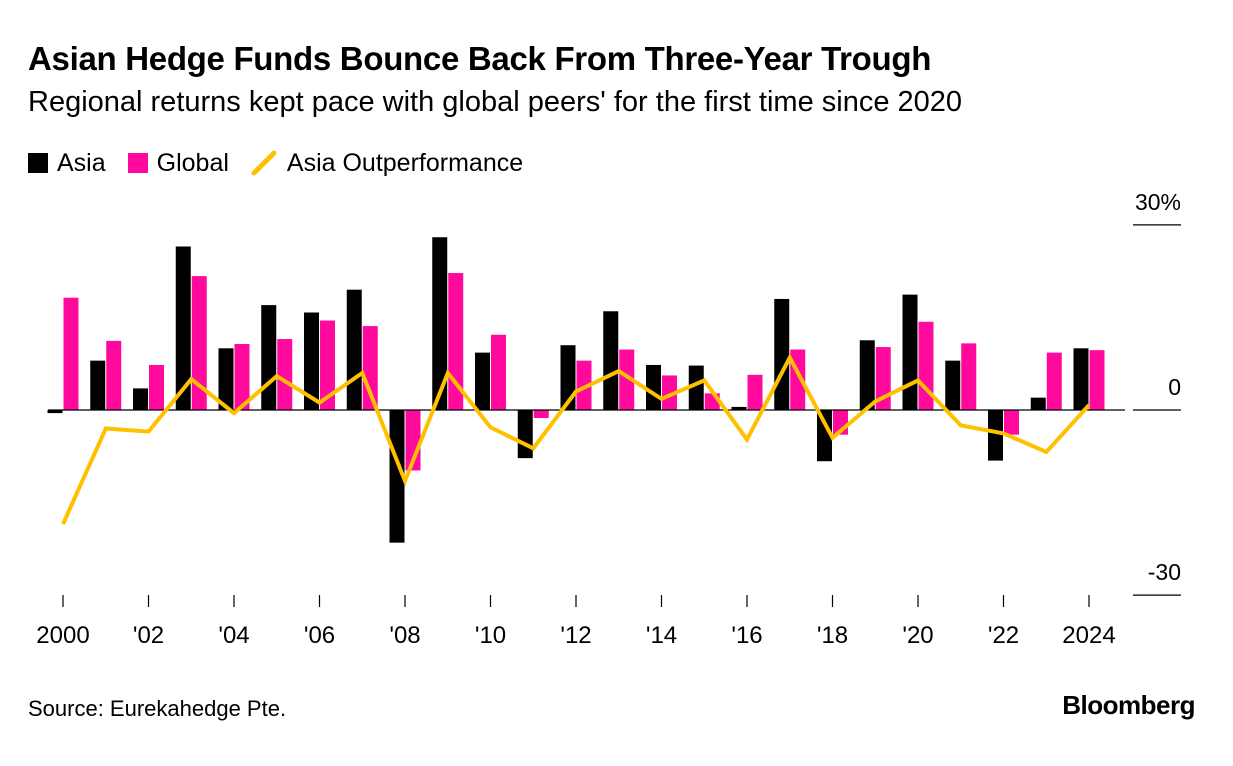 This screenshot has width=1233, height=766. Describe the element at coordinates (627, 379) in the screenshot. I see `bar-global-2013` at that location.